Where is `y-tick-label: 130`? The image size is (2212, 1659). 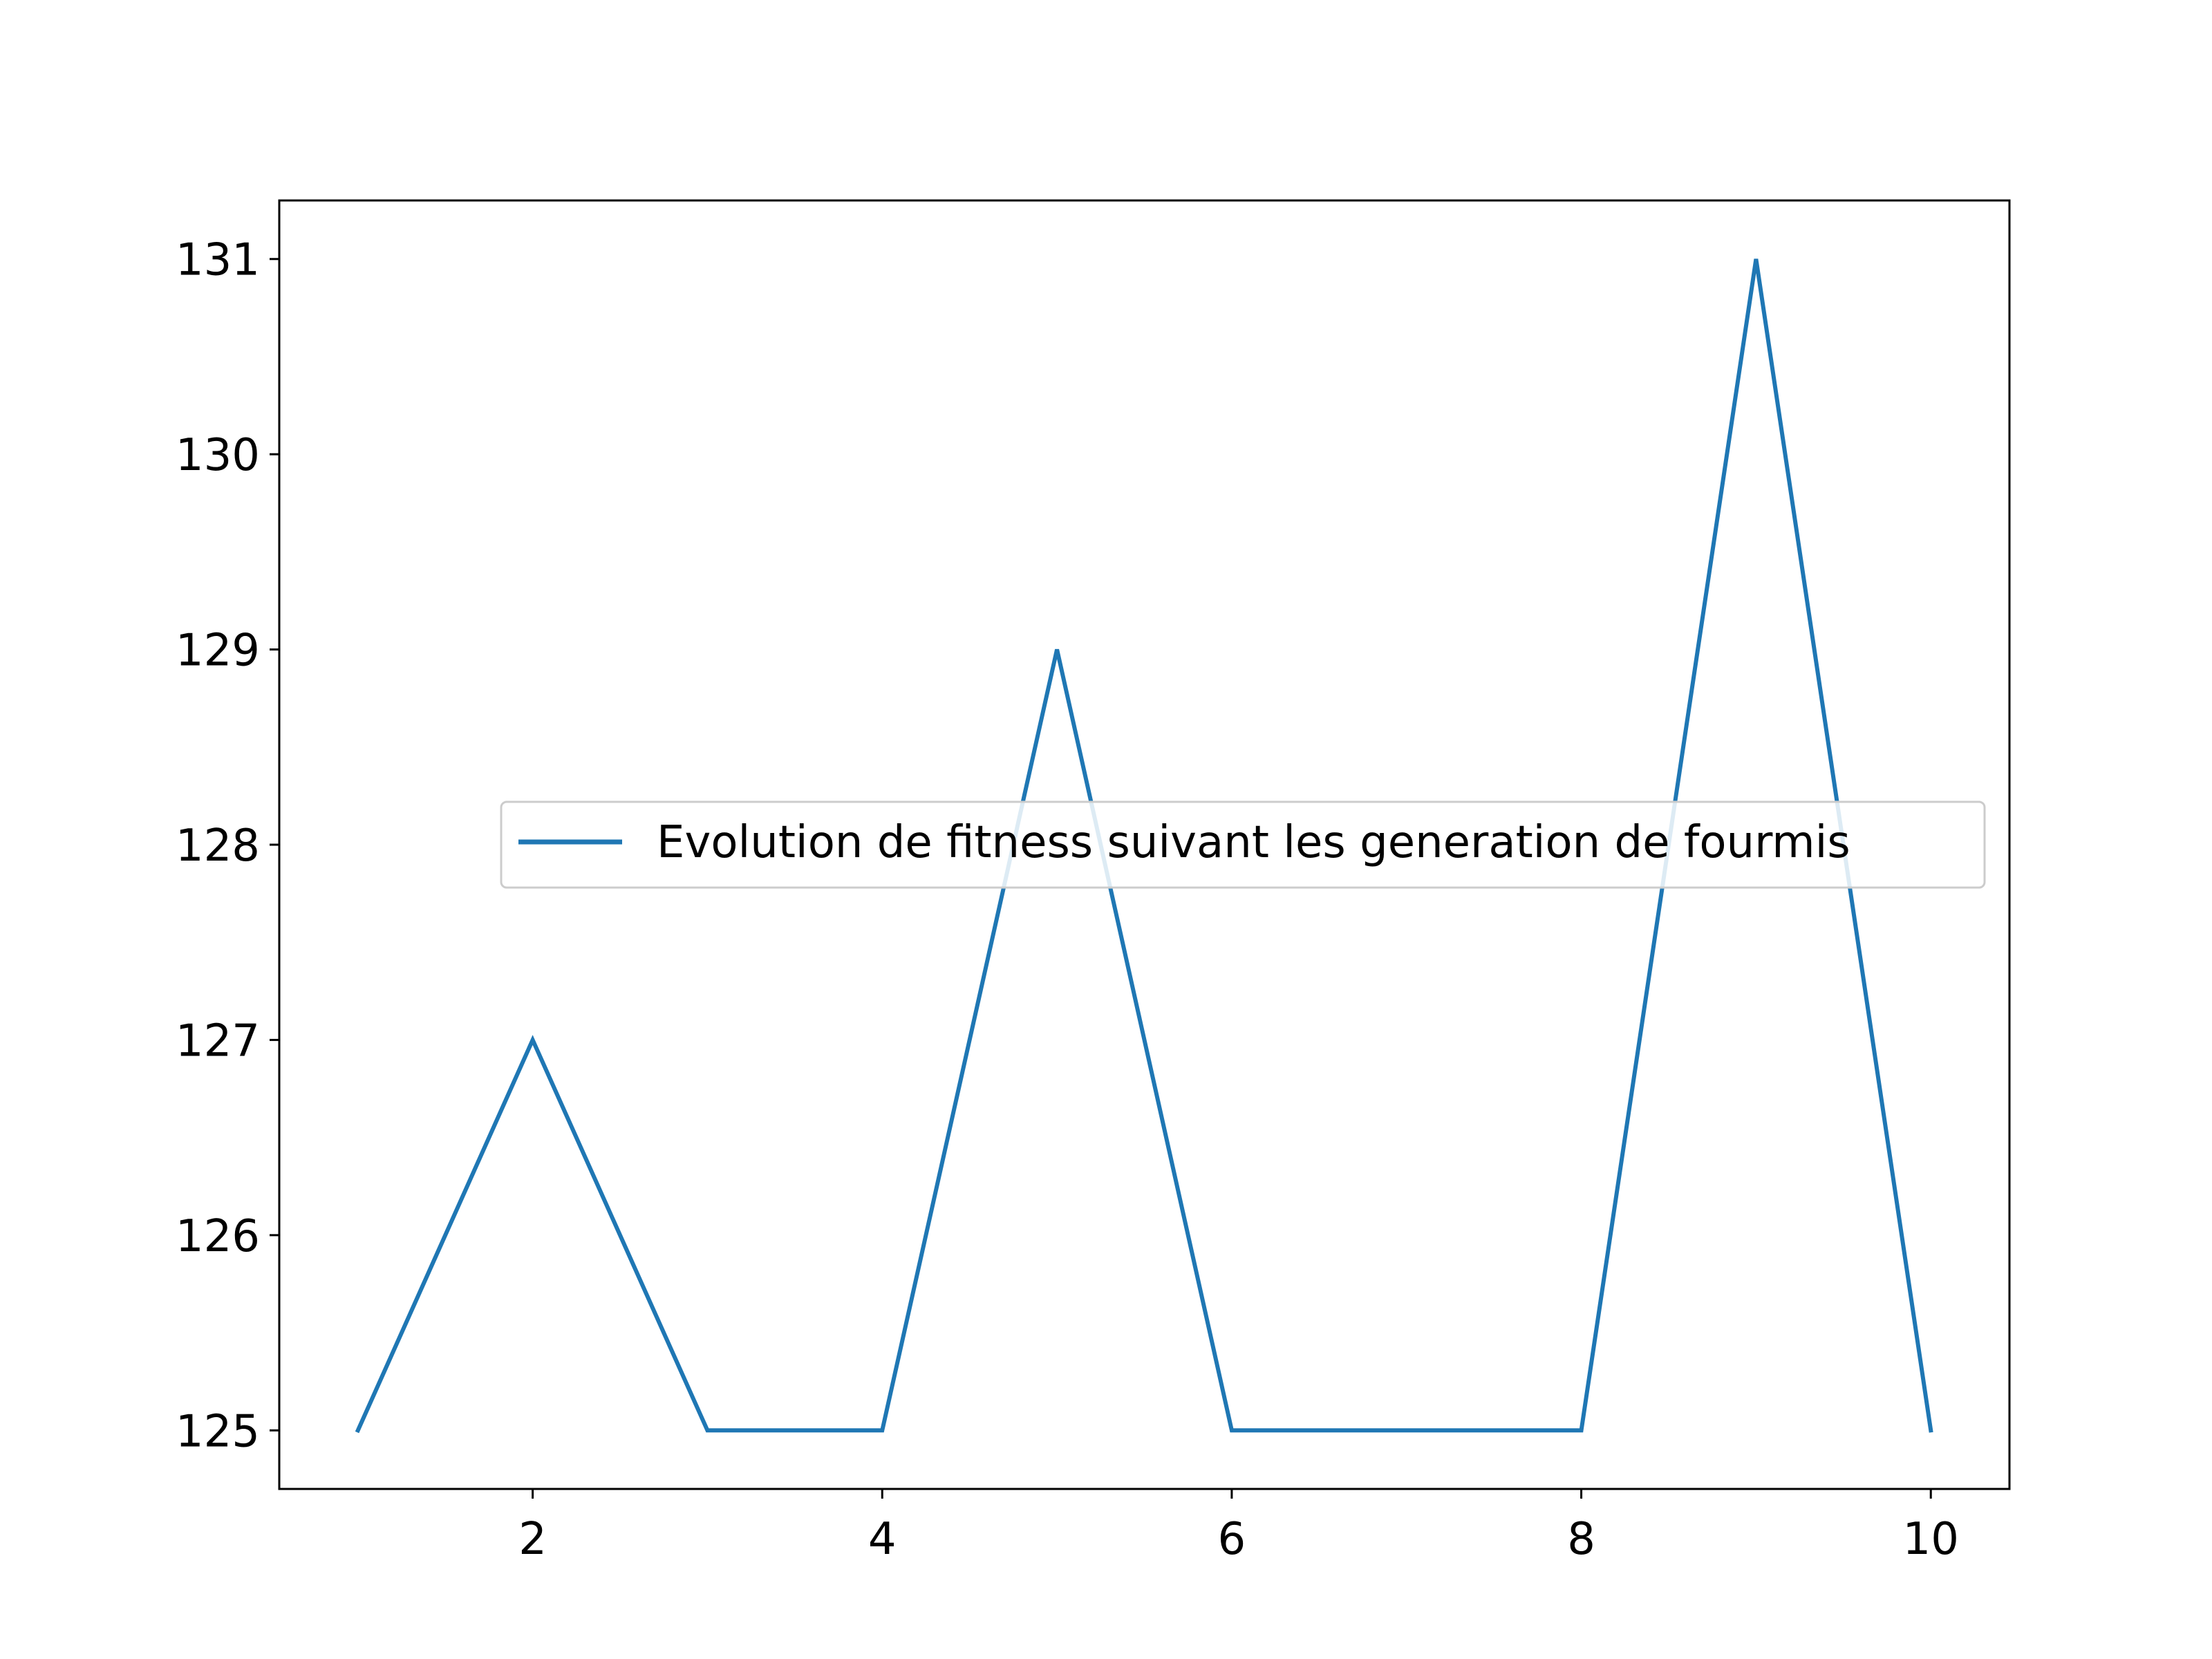
y-tick-label: 130 is located at coordinates (218, 455).